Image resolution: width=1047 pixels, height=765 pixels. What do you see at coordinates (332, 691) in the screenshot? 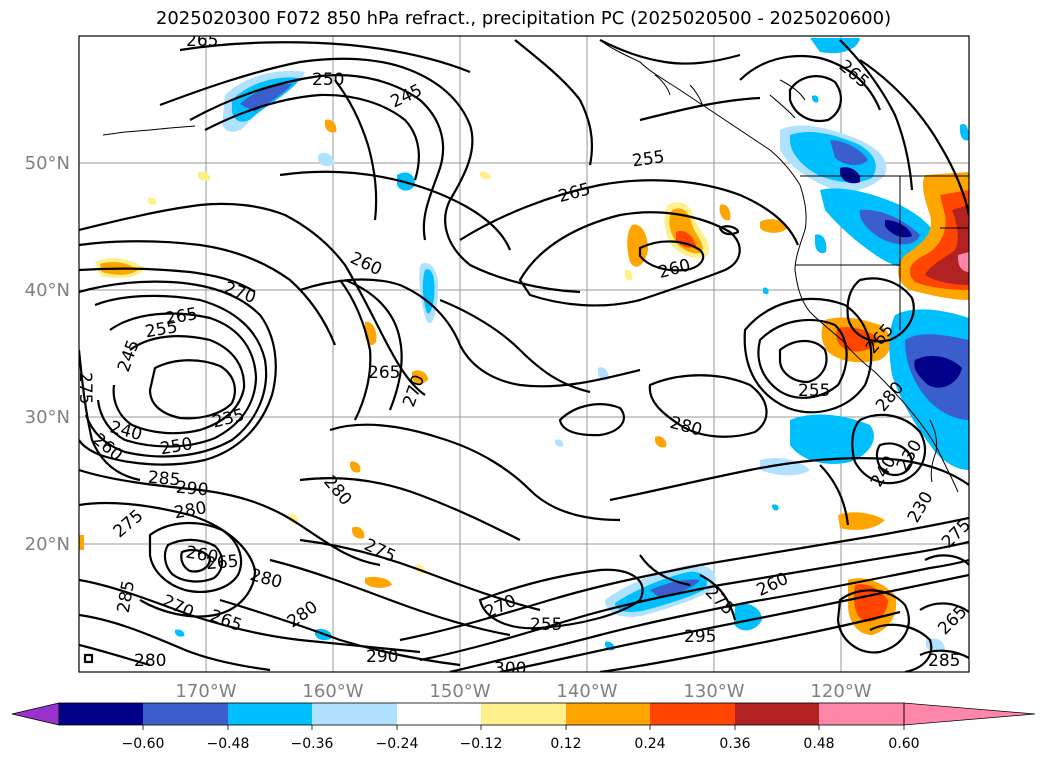
I see `longitude-label: 160°W` at bounding box center [332, 691].